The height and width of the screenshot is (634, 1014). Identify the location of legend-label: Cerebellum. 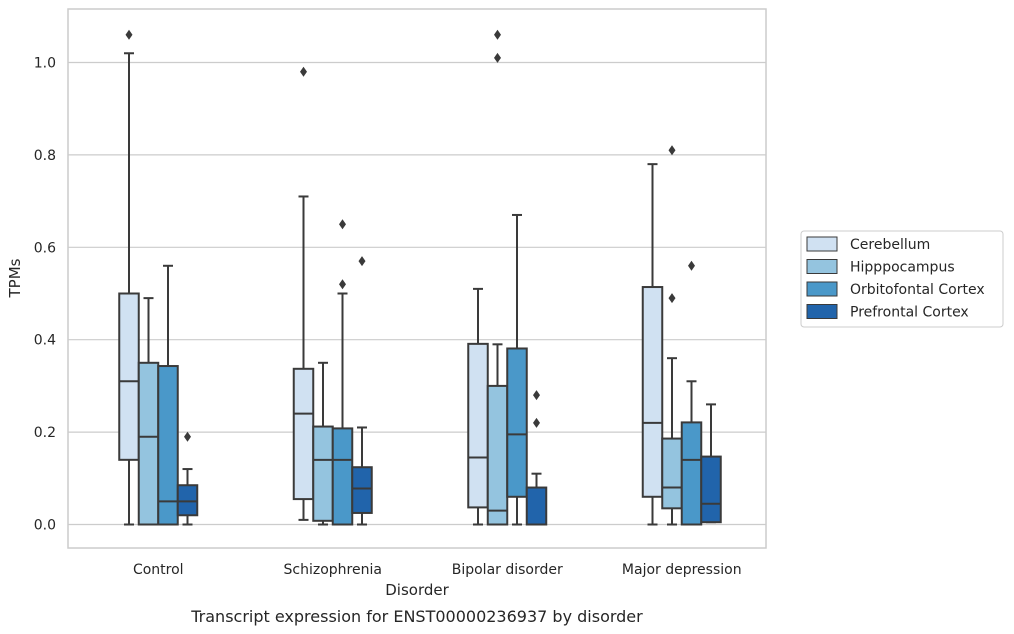
(890, 245).